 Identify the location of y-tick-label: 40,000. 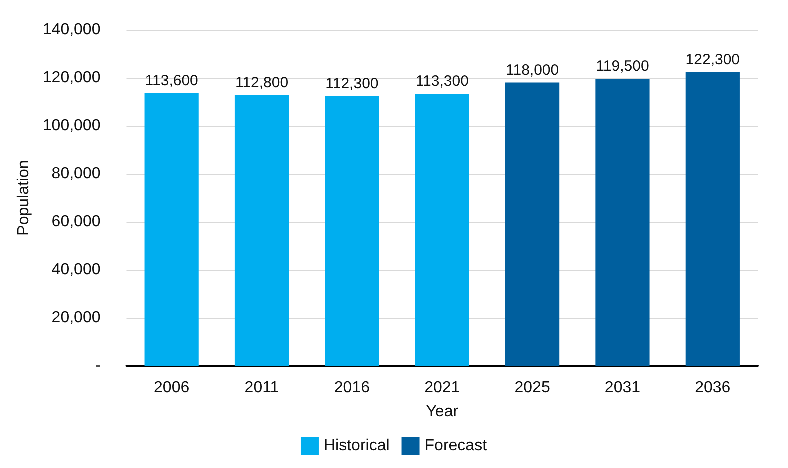
(76, 270).